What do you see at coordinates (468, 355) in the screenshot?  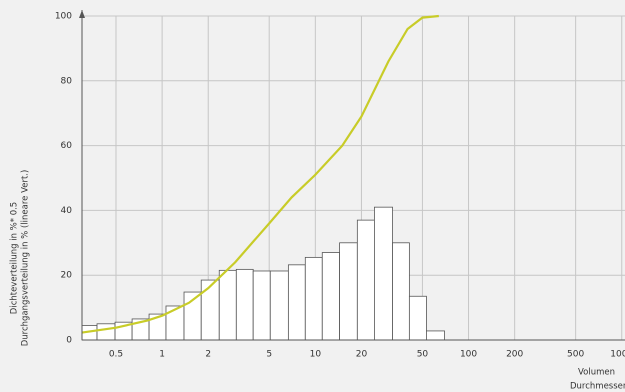 I see `x-tick-label: 100` at bounding box center [468, 355].